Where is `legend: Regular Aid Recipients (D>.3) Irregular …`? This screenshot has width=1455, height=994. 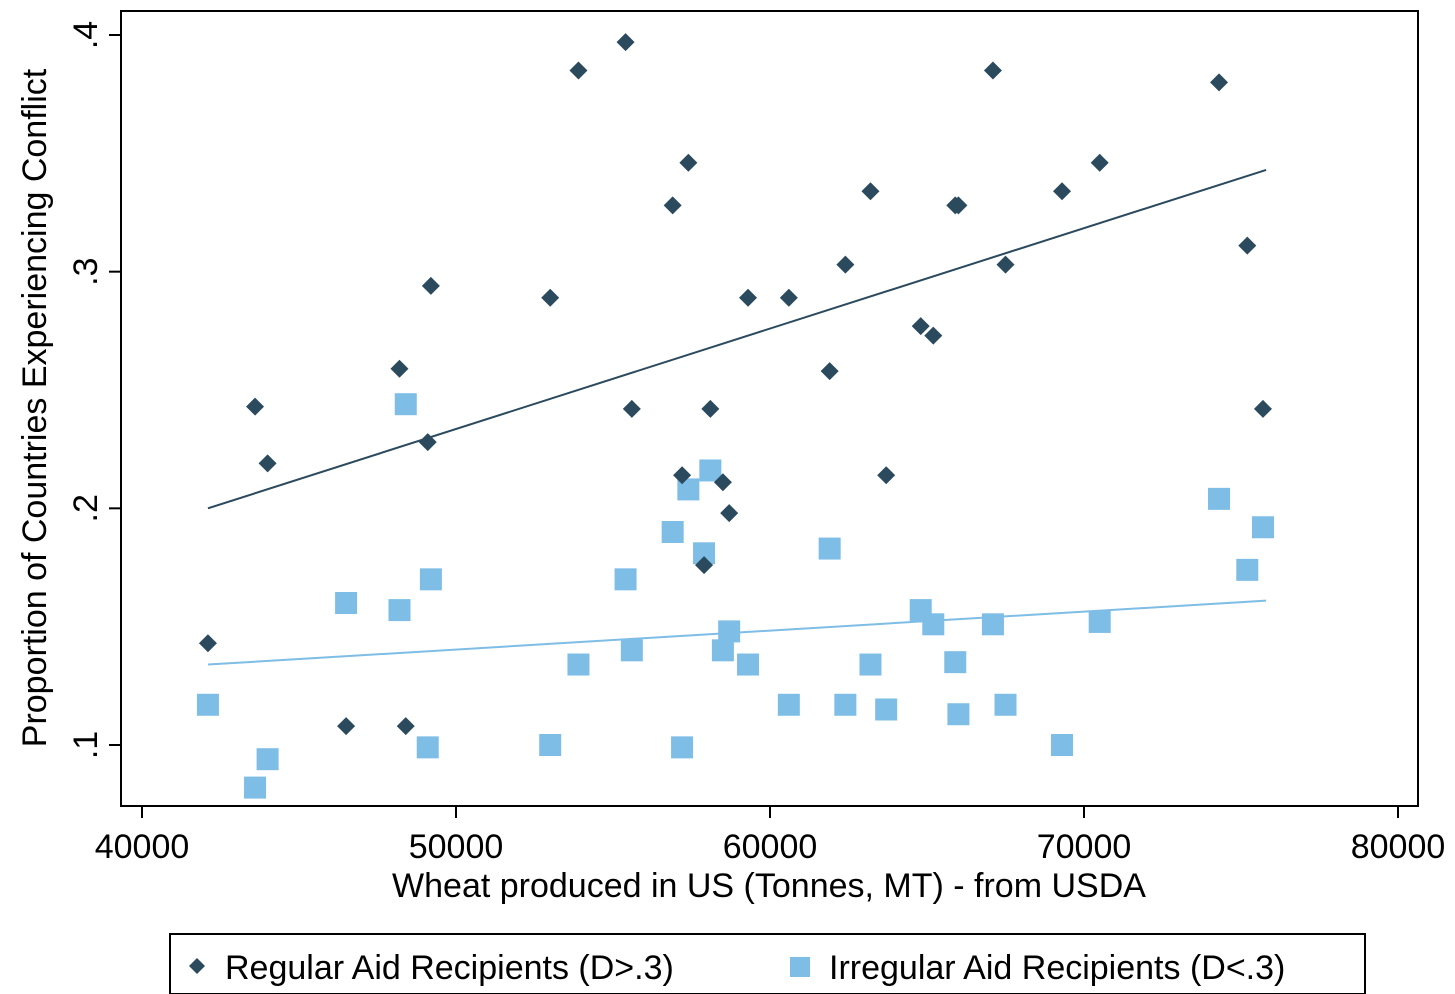
legend: Regular Aid Recipients (D>.3) Irregular … is located at coordinates (767, 963).